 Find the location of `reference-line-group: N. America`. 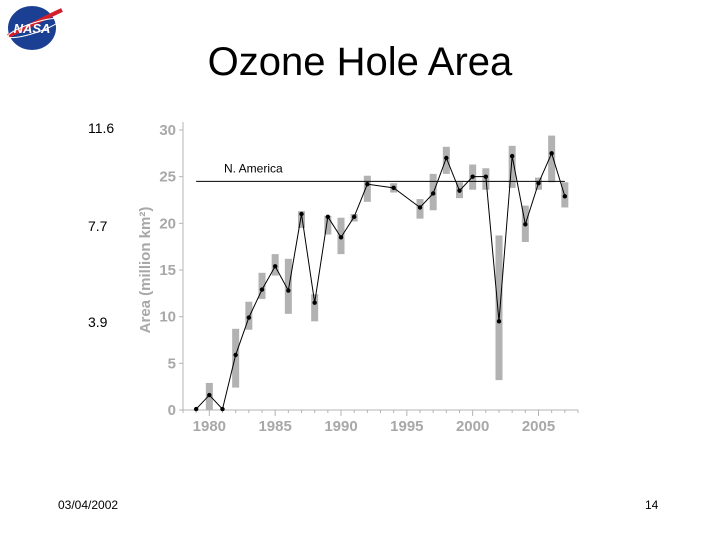

reference-line-group: N. America is located at coordinates (380, 171).